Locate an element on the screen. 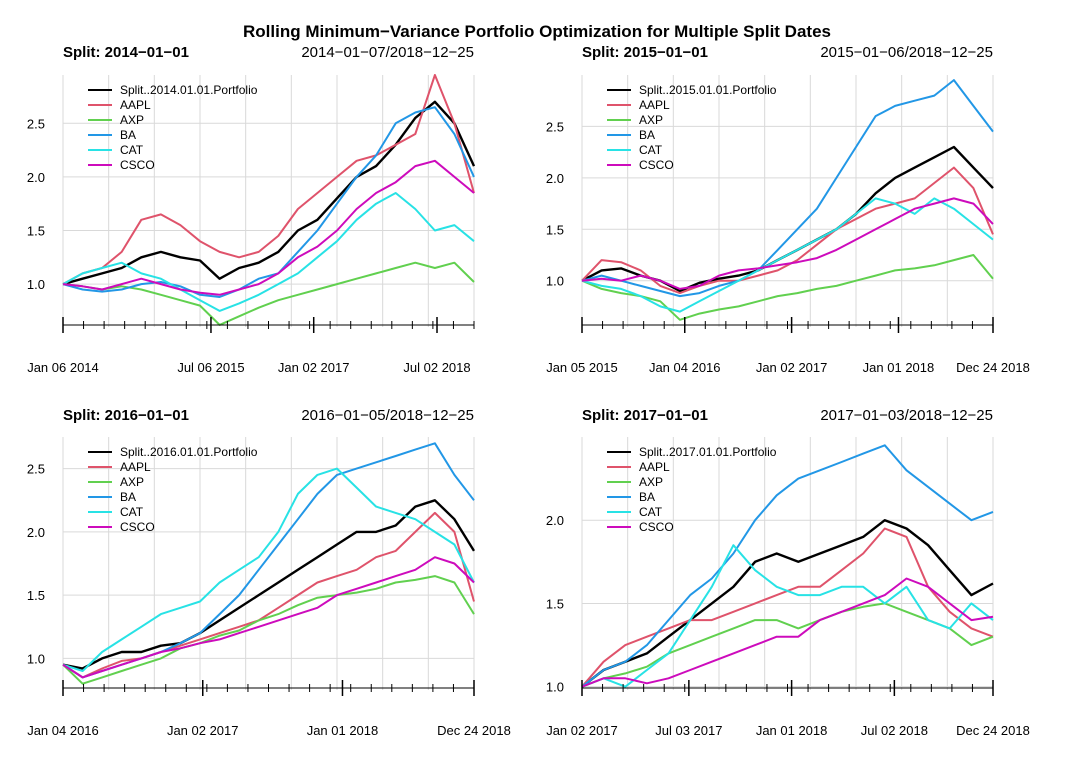  split-label: Split: 2014−01−01 is located at coordinates (126, 52).